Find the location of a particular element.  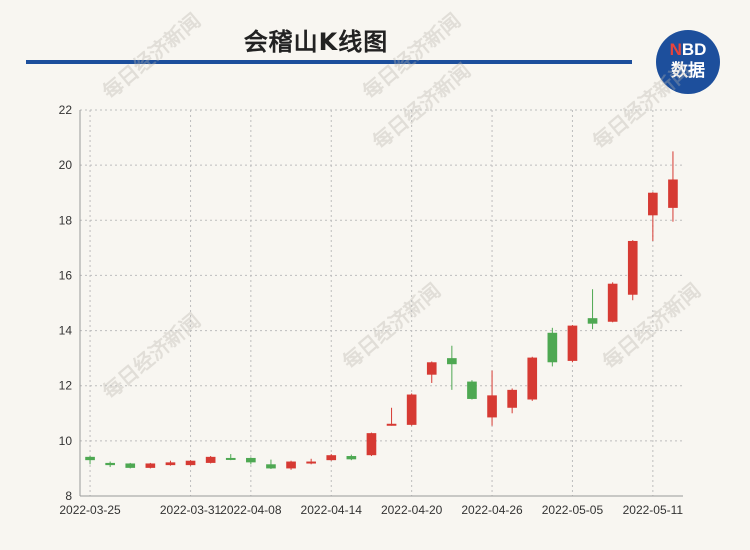

title-underline is located at coordinates (329, 62).